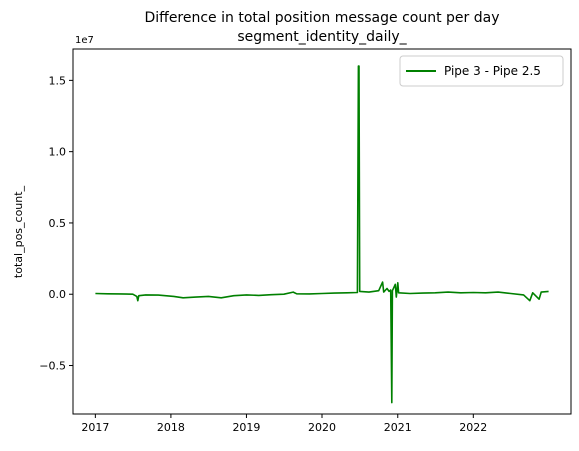 Image resolution: width=579 pixels, height=451 pixels. I want to click on x-tick-label: 2022, so click(473, 427).